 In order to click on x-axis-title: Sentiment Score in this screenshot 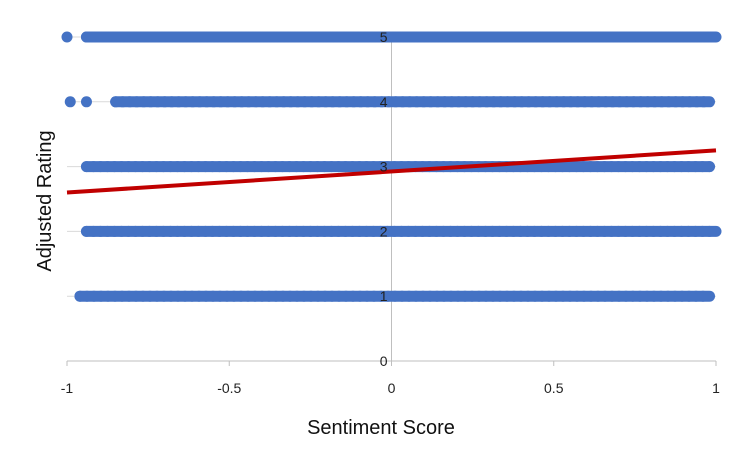, I will do `click(381, 428)`.